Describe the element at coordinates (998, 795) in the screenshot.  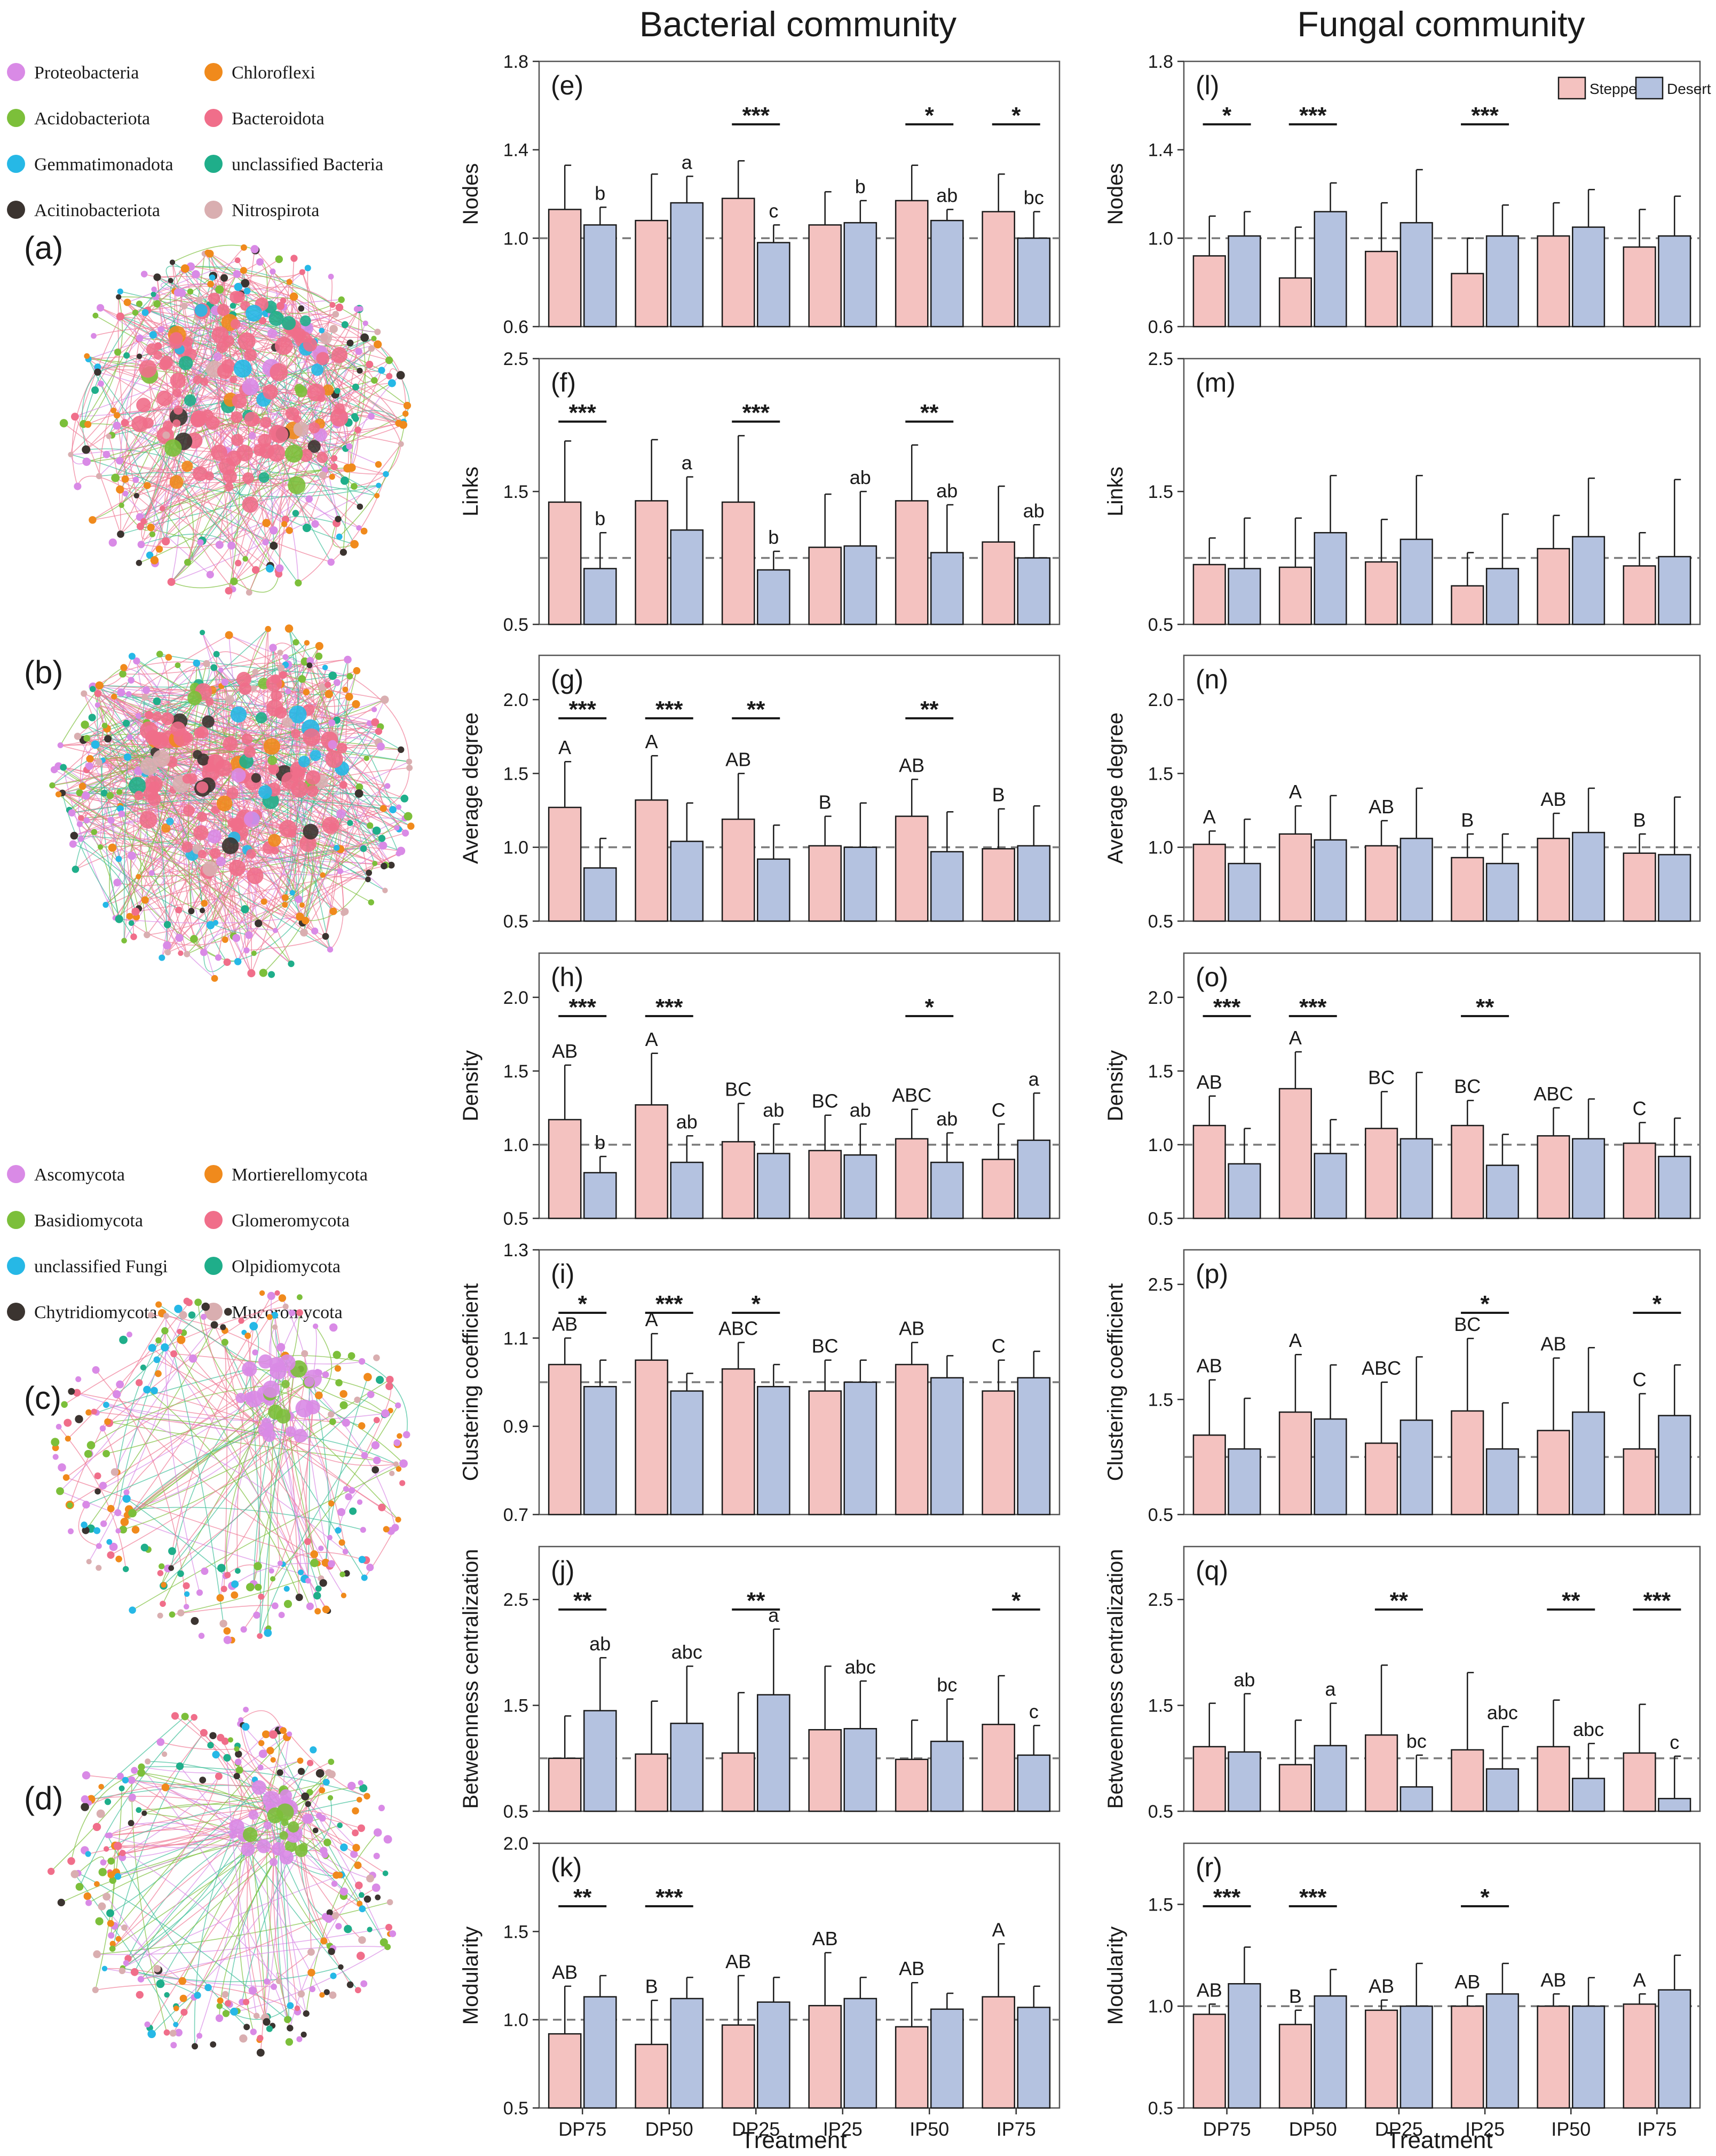
I see `letter-steppe: B` at that location.